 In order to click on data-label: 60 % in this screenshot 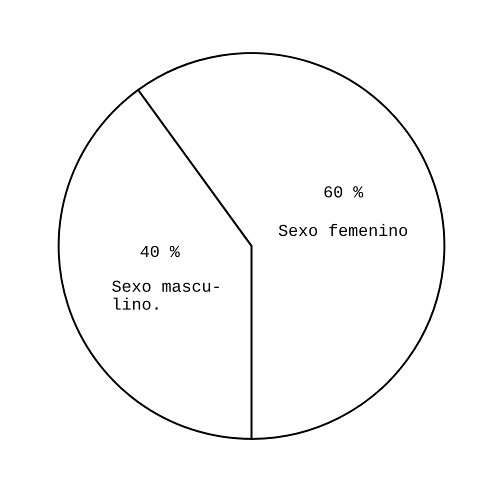, I will do `click(344, 192)`.